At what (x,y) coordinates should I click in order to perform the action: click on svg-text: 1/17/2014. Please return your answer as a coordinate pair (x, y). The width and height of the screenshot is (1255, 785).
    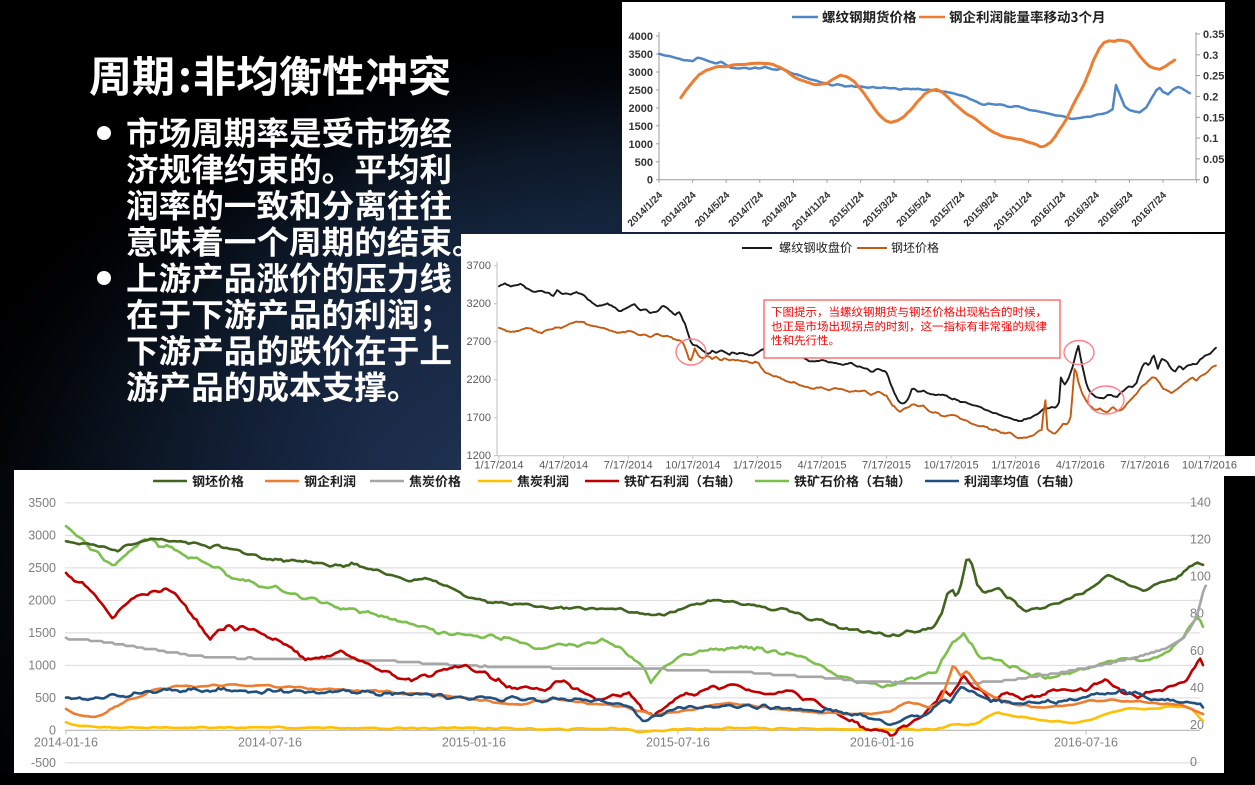
    Looking at the image, I should click on (499, 466).